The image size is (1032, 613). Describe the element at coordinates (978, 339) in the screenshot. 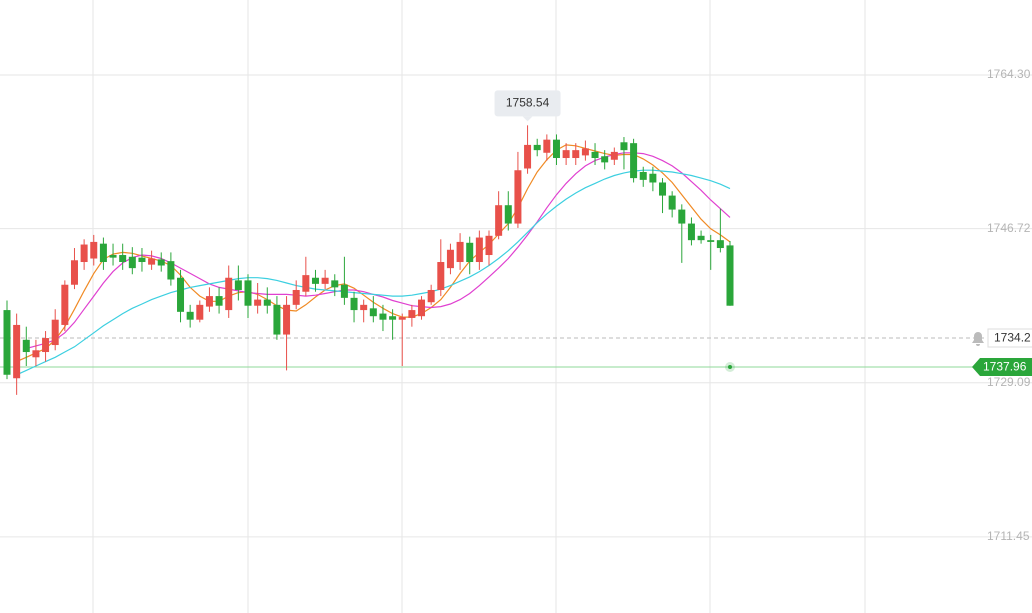

I see `bell-icon` at that location.